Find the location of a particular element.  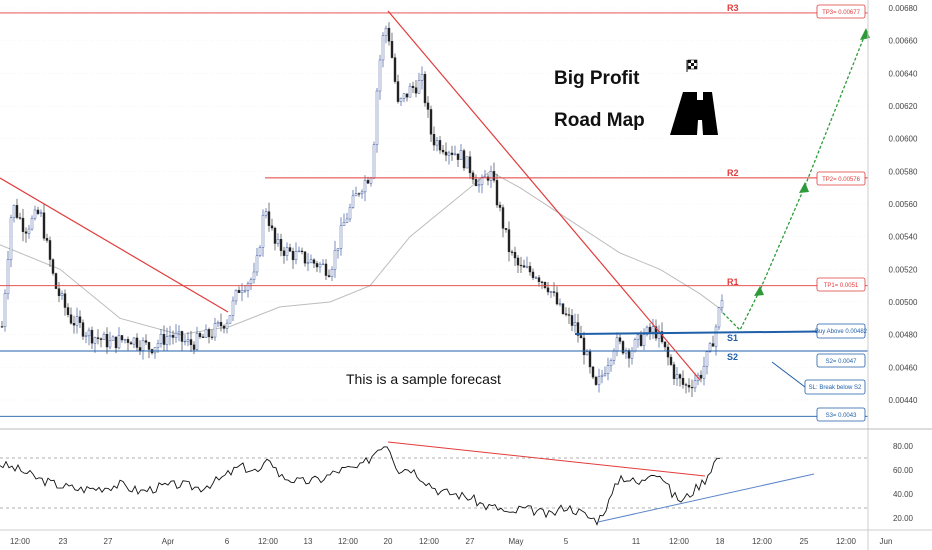

time-tick-label: 20 is located at coordinates (388, 541).